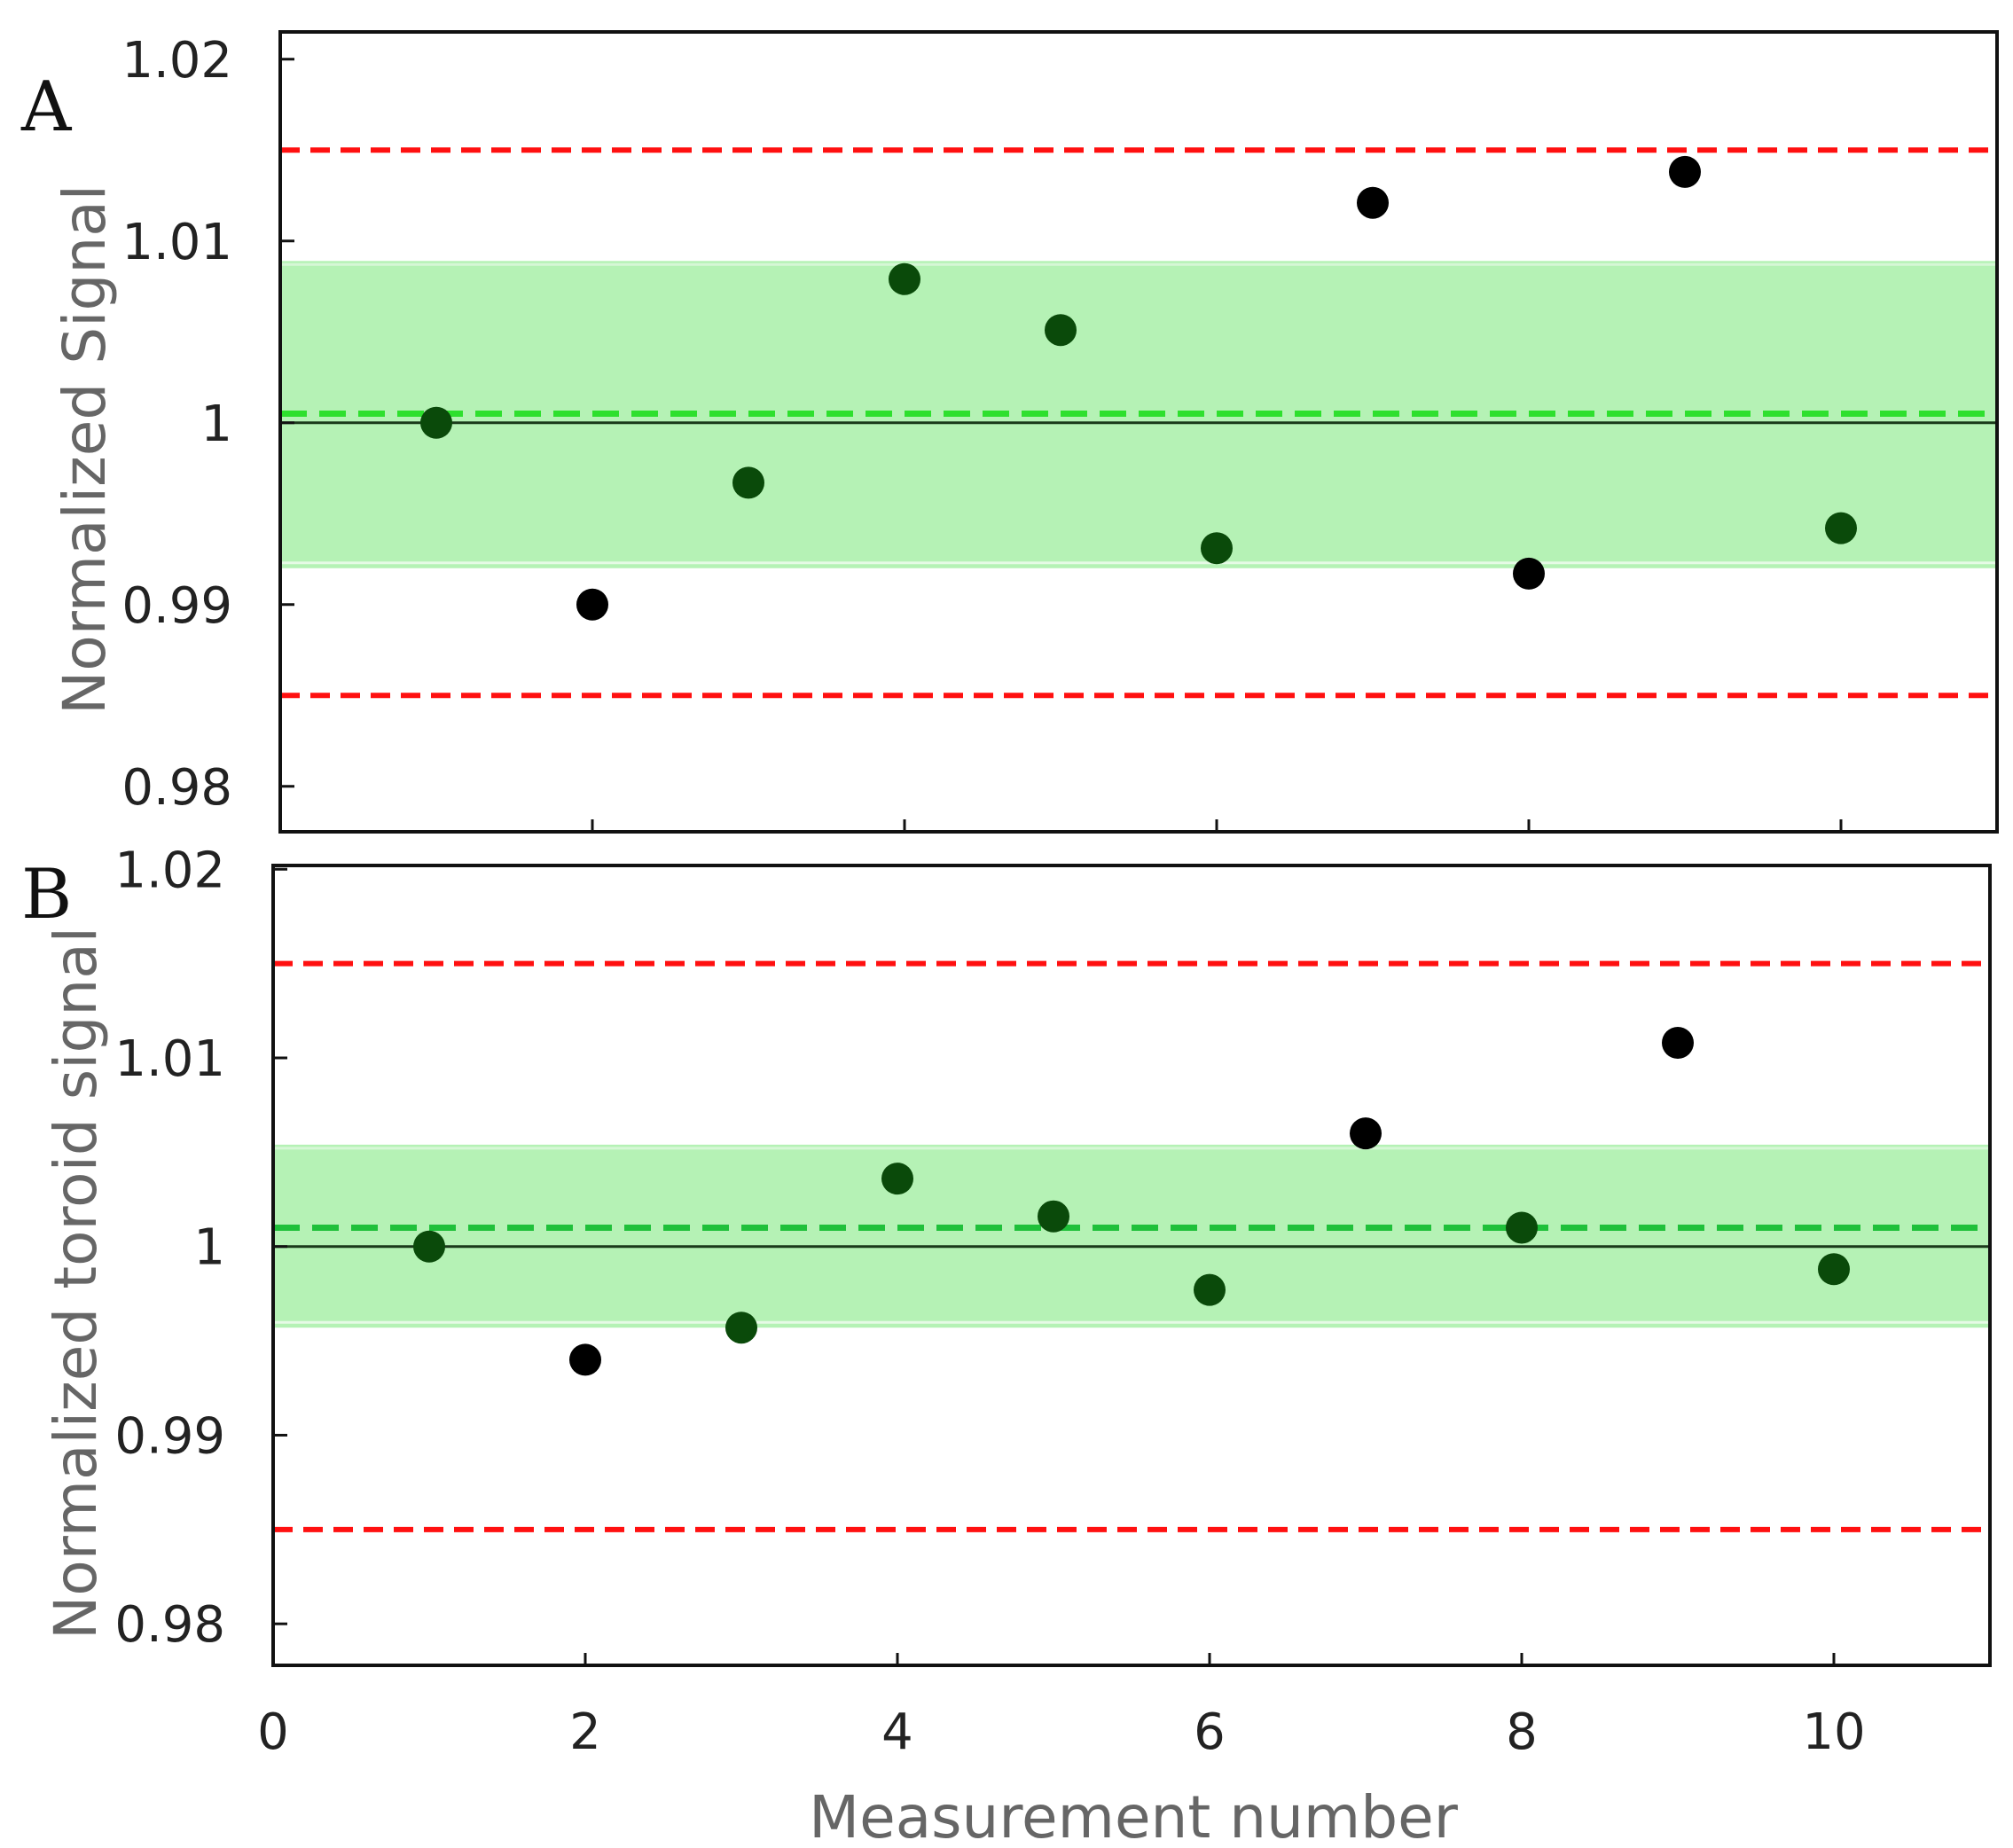  Describe the element at coordinates (46, 107) in the screenshot. I see `panel-letter: A` at that location.